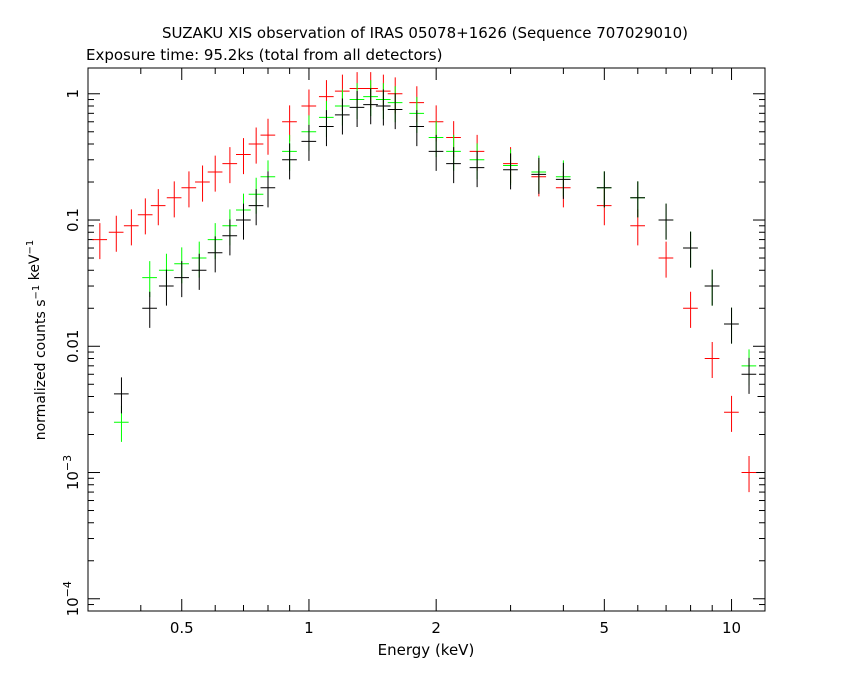 The width and height of the screenshot is (850, 680). Describe the element at coordinates (37, 340) in the screenshot. I see `y-axis-label: normalized counts s−1 keV−1` at that location.